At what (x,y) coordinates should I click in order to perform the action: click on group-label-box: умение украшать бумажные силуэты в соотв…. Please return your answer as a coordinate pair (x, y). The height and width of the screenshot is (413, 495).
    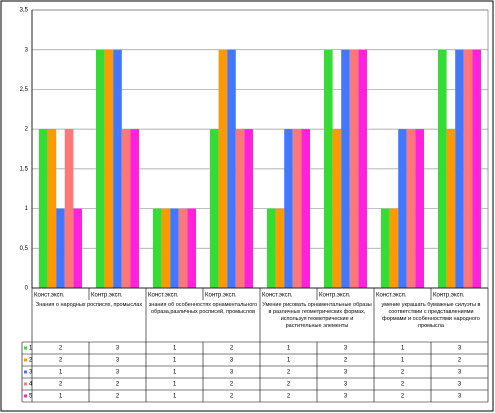
    Looking at the image, I should click on (431, 315).